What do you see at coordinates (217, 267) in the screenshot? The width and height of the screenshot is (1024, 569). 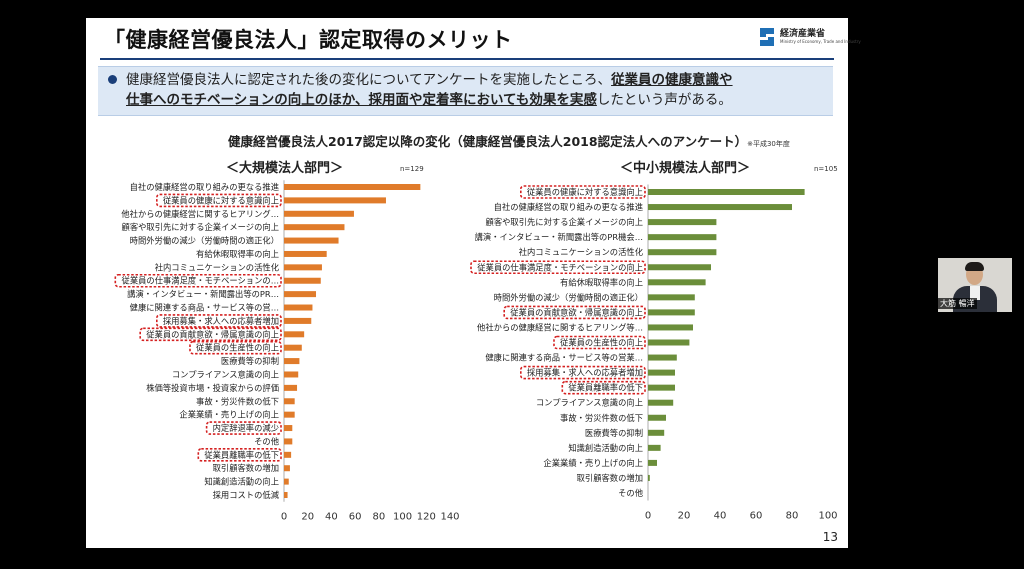 I see `category-label: 社内コミュニケーションの活性化` at bounding box center [217, 267].